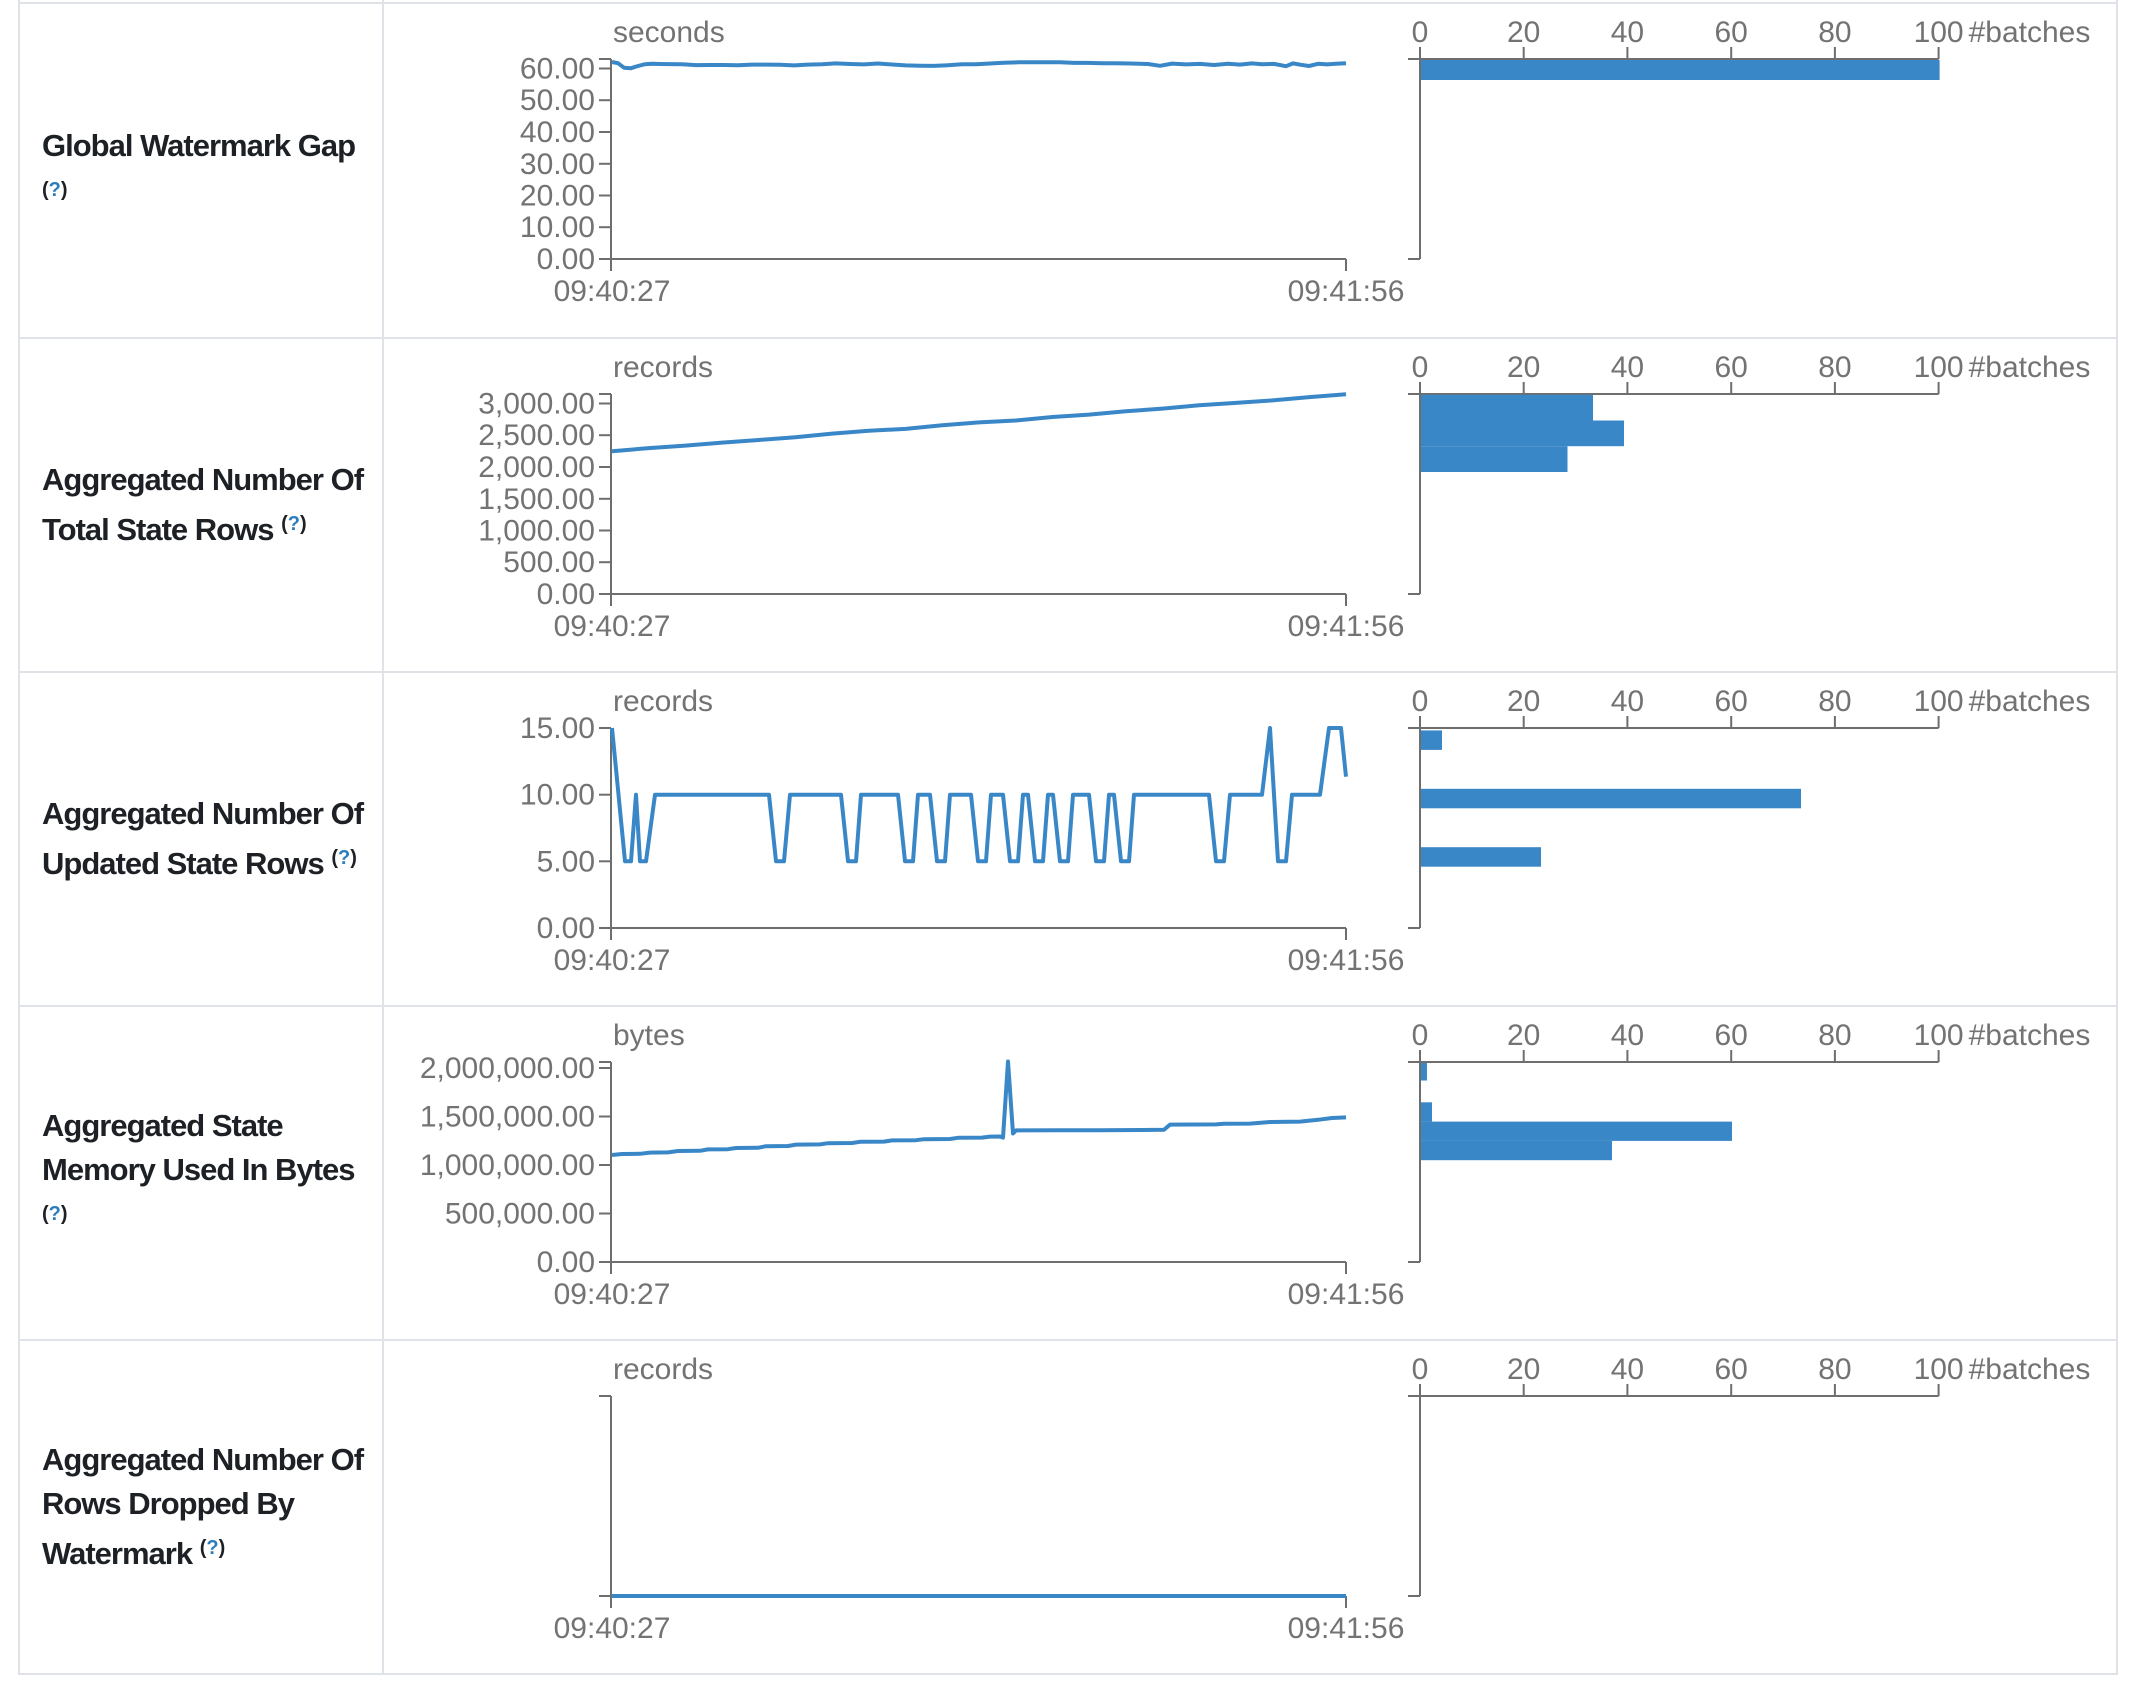 This screenshot has height=1686, width=2132. Describe the element at coordinates (649, 1035) in the screenshot. I see `svg-text: bytes` at that location.